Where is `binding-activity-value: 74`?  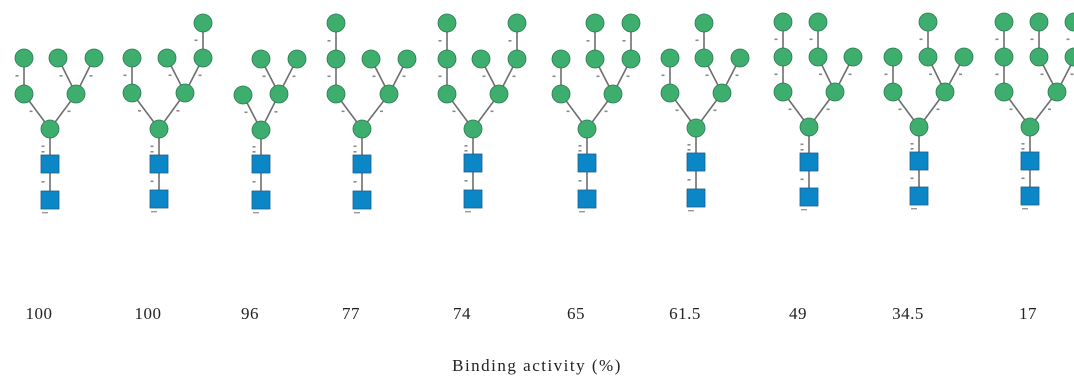 binding-activity-value: 74 is located at coordinates (462, 313).